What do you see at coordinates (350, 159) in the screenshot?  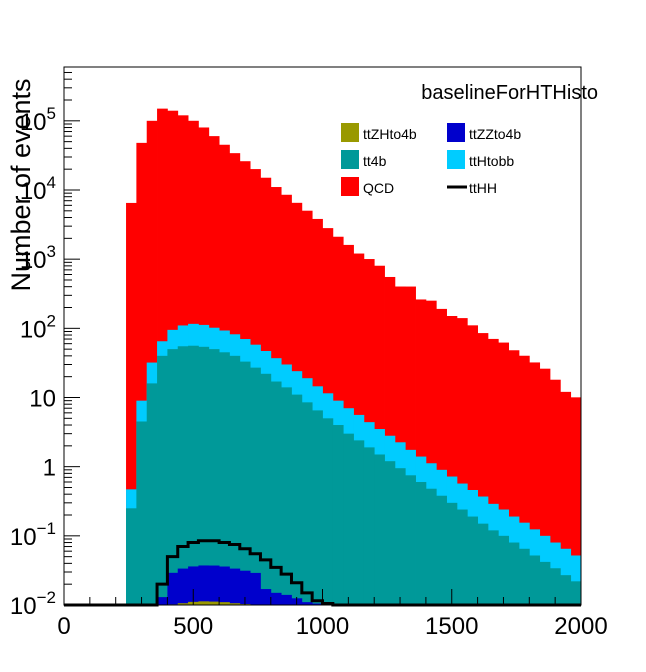 I see `legend-swatch-tt4b` at bounding box center [350, 159].